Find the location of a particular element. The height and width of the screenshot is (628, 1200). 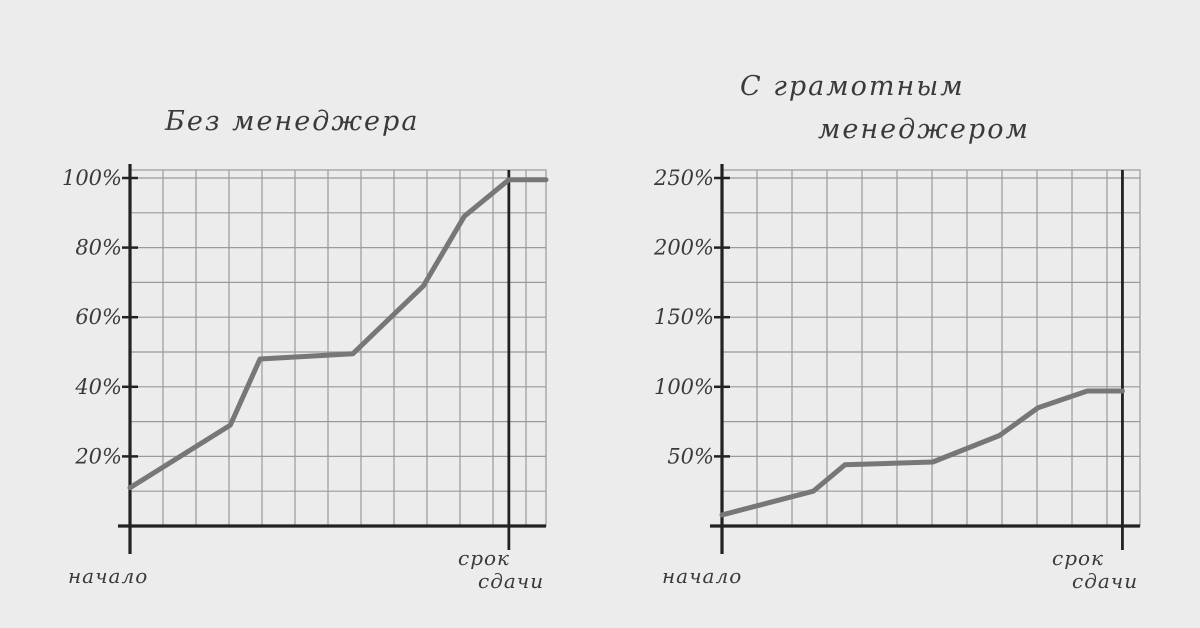

y-tick-label: 250% is located at coordinates (683, 178).